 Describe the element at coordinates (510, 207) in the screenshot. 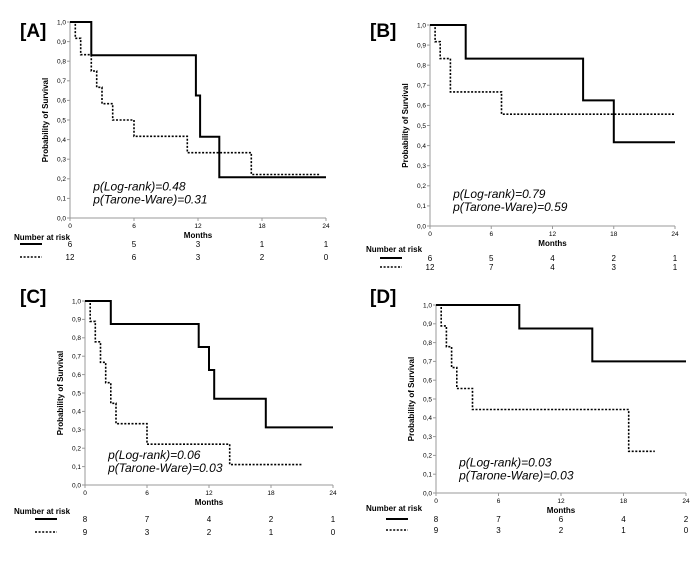

I see `p-tarone-ware: p(Tarone-Ware)=0.59` at that location.